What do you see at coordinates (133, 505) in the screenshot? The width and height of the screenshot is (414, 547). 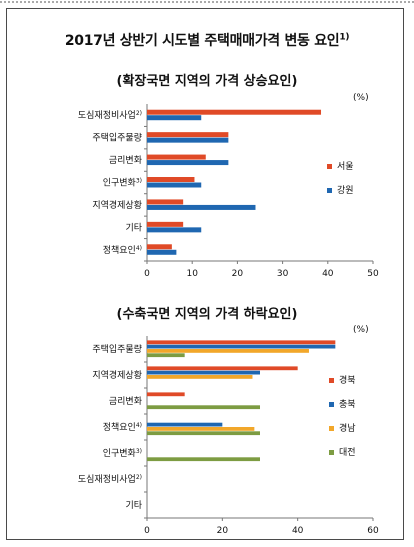 I see `chart2-category-label: 기타` at bounding box center [133, 505].